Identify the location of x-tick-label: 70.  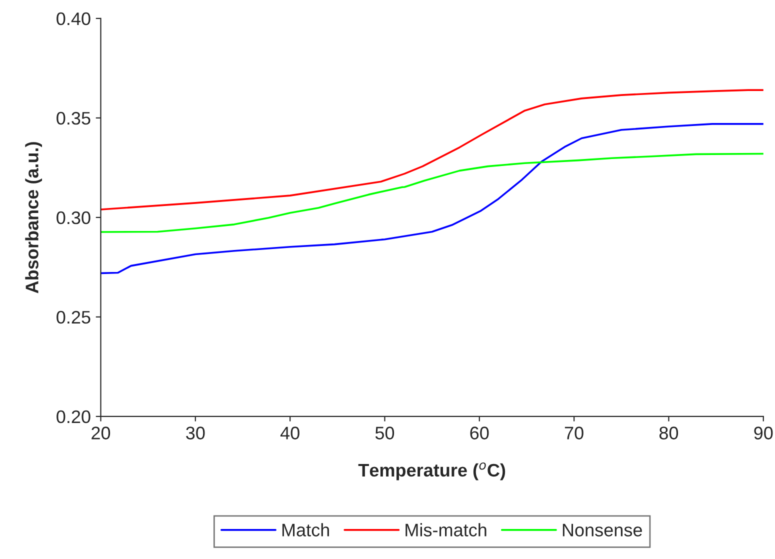
(574, 433).